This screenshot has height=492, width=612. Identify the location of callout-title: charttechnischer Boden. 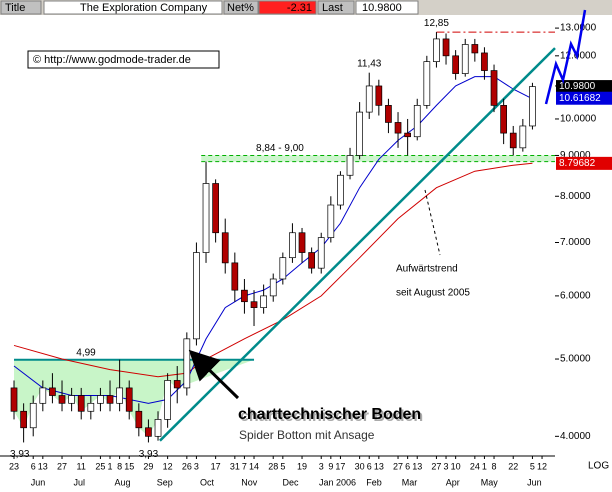
(329, 414).